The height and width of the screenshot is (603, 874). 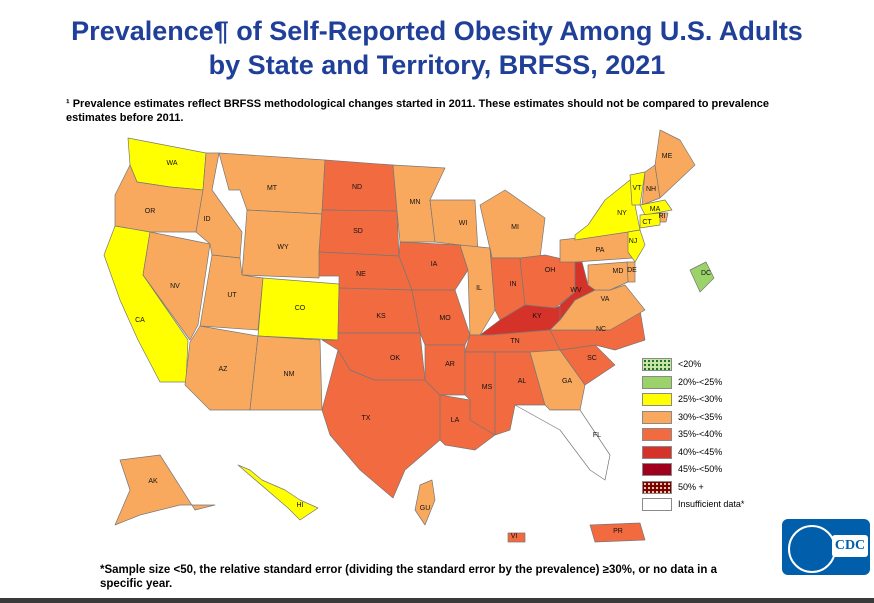 What do you see at coordinates (513, 284) in the screenshot?
I see `state-label-in: IN` at bounding box center [513, 284].